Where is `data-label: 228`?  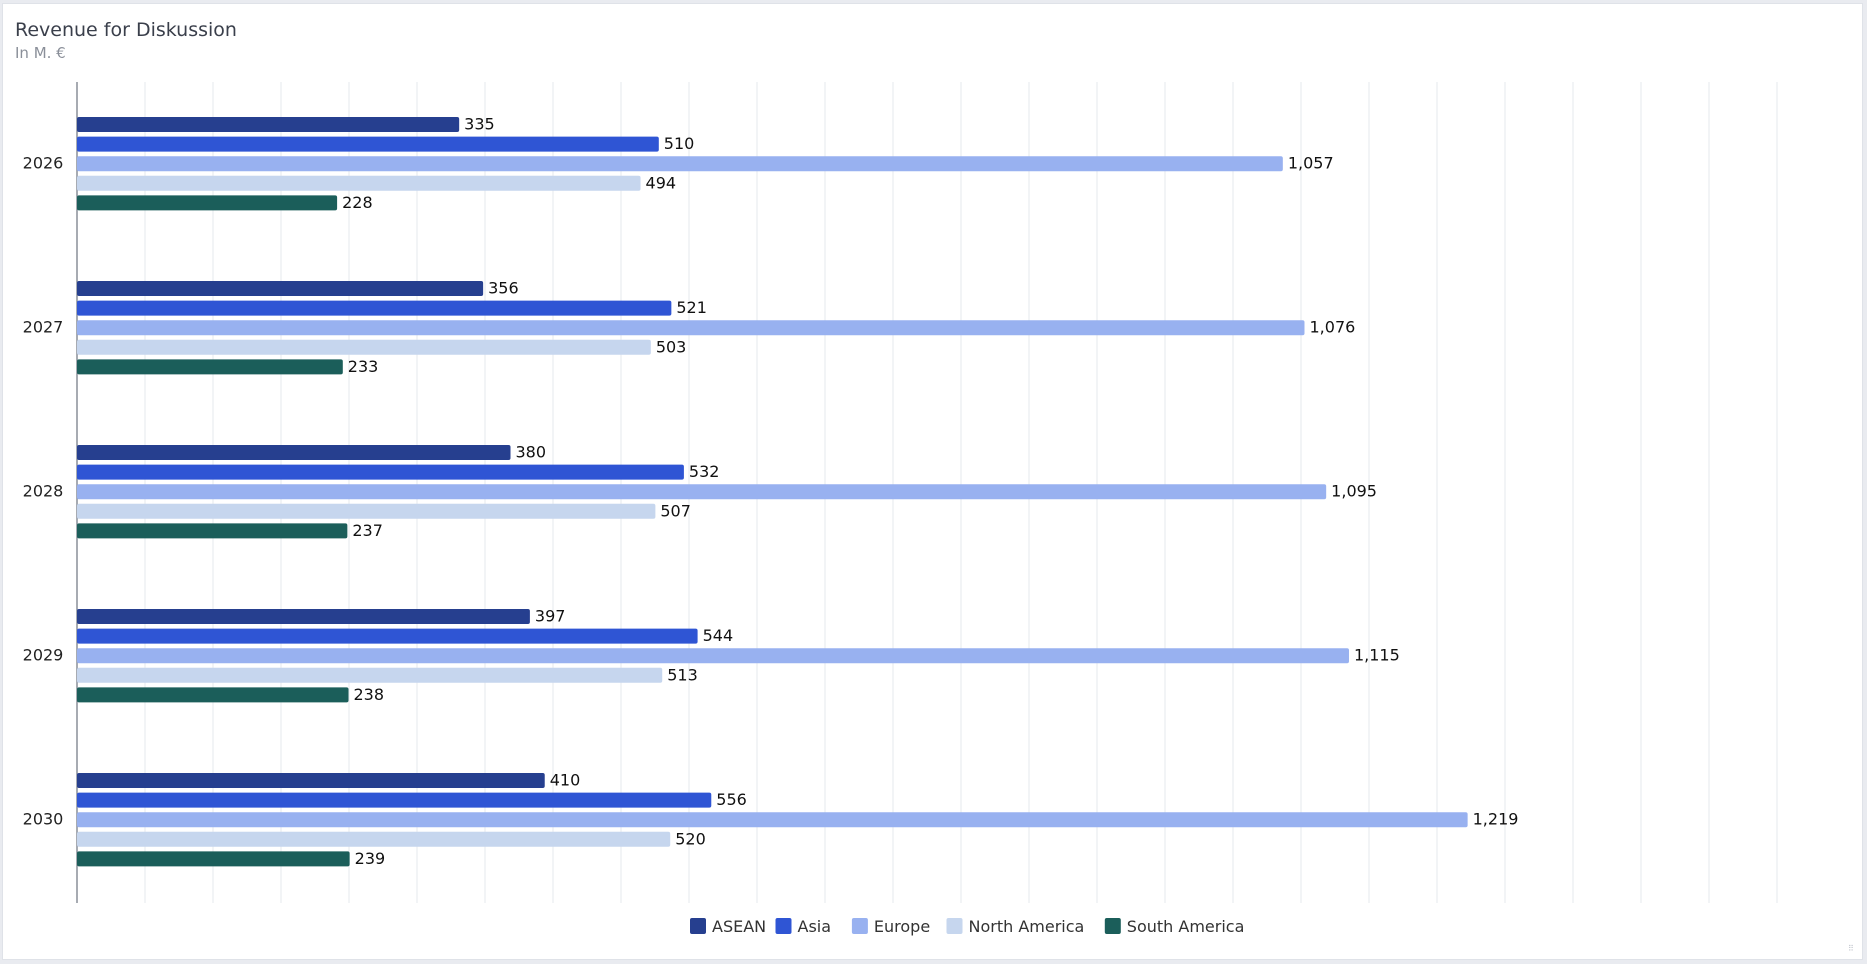 data-label: 228 is located at coordinates (357, 202).